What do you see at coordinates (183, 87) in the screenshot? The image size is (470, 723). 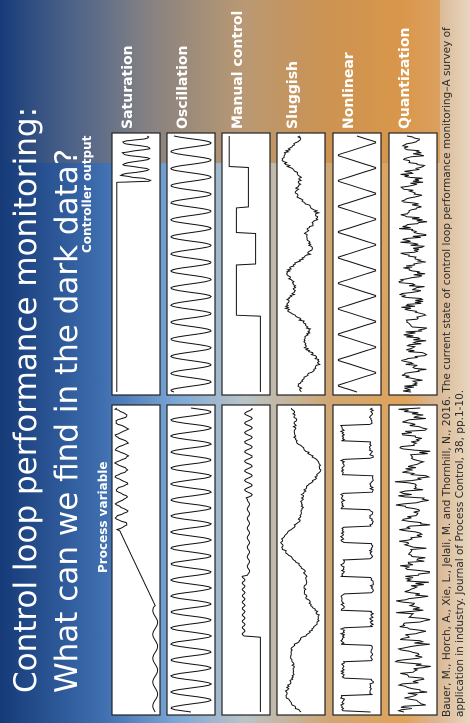 I see `row-label: Oscillation` at bounding box center [183, 87].